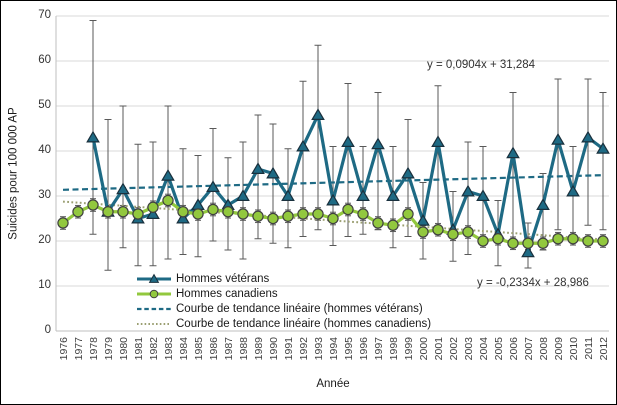 The height and width of the screenshot is (405, 617). Describe the element at coordinates (604, 349) in the screenshot. I see `x-axis-tick-label: 2012` at that location.